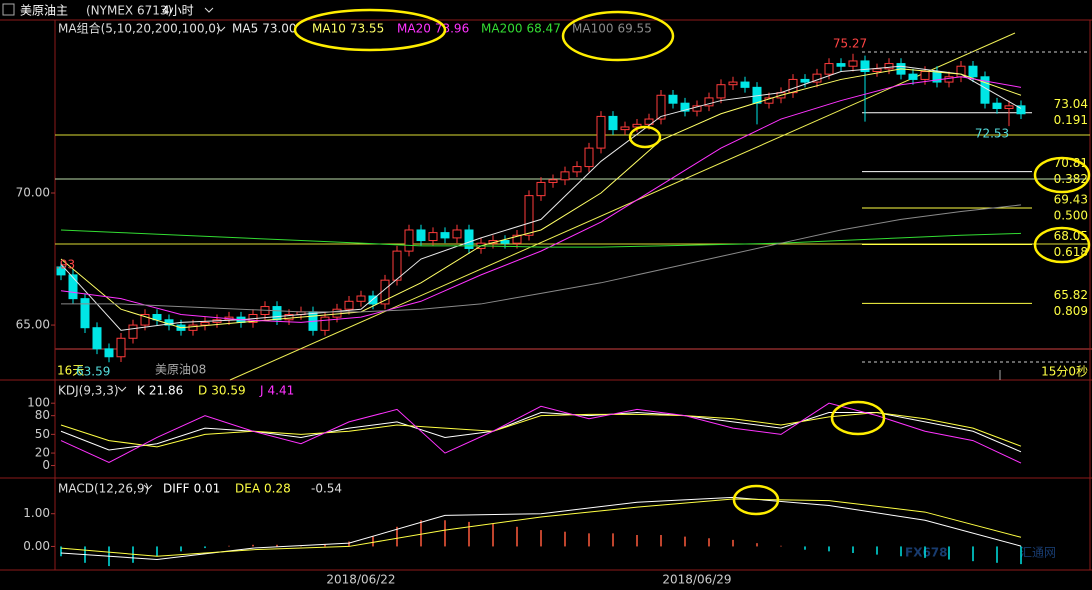 This screenshot has width=1092, height=590. I want to click on legend-name: DEA, so click(248, 489).